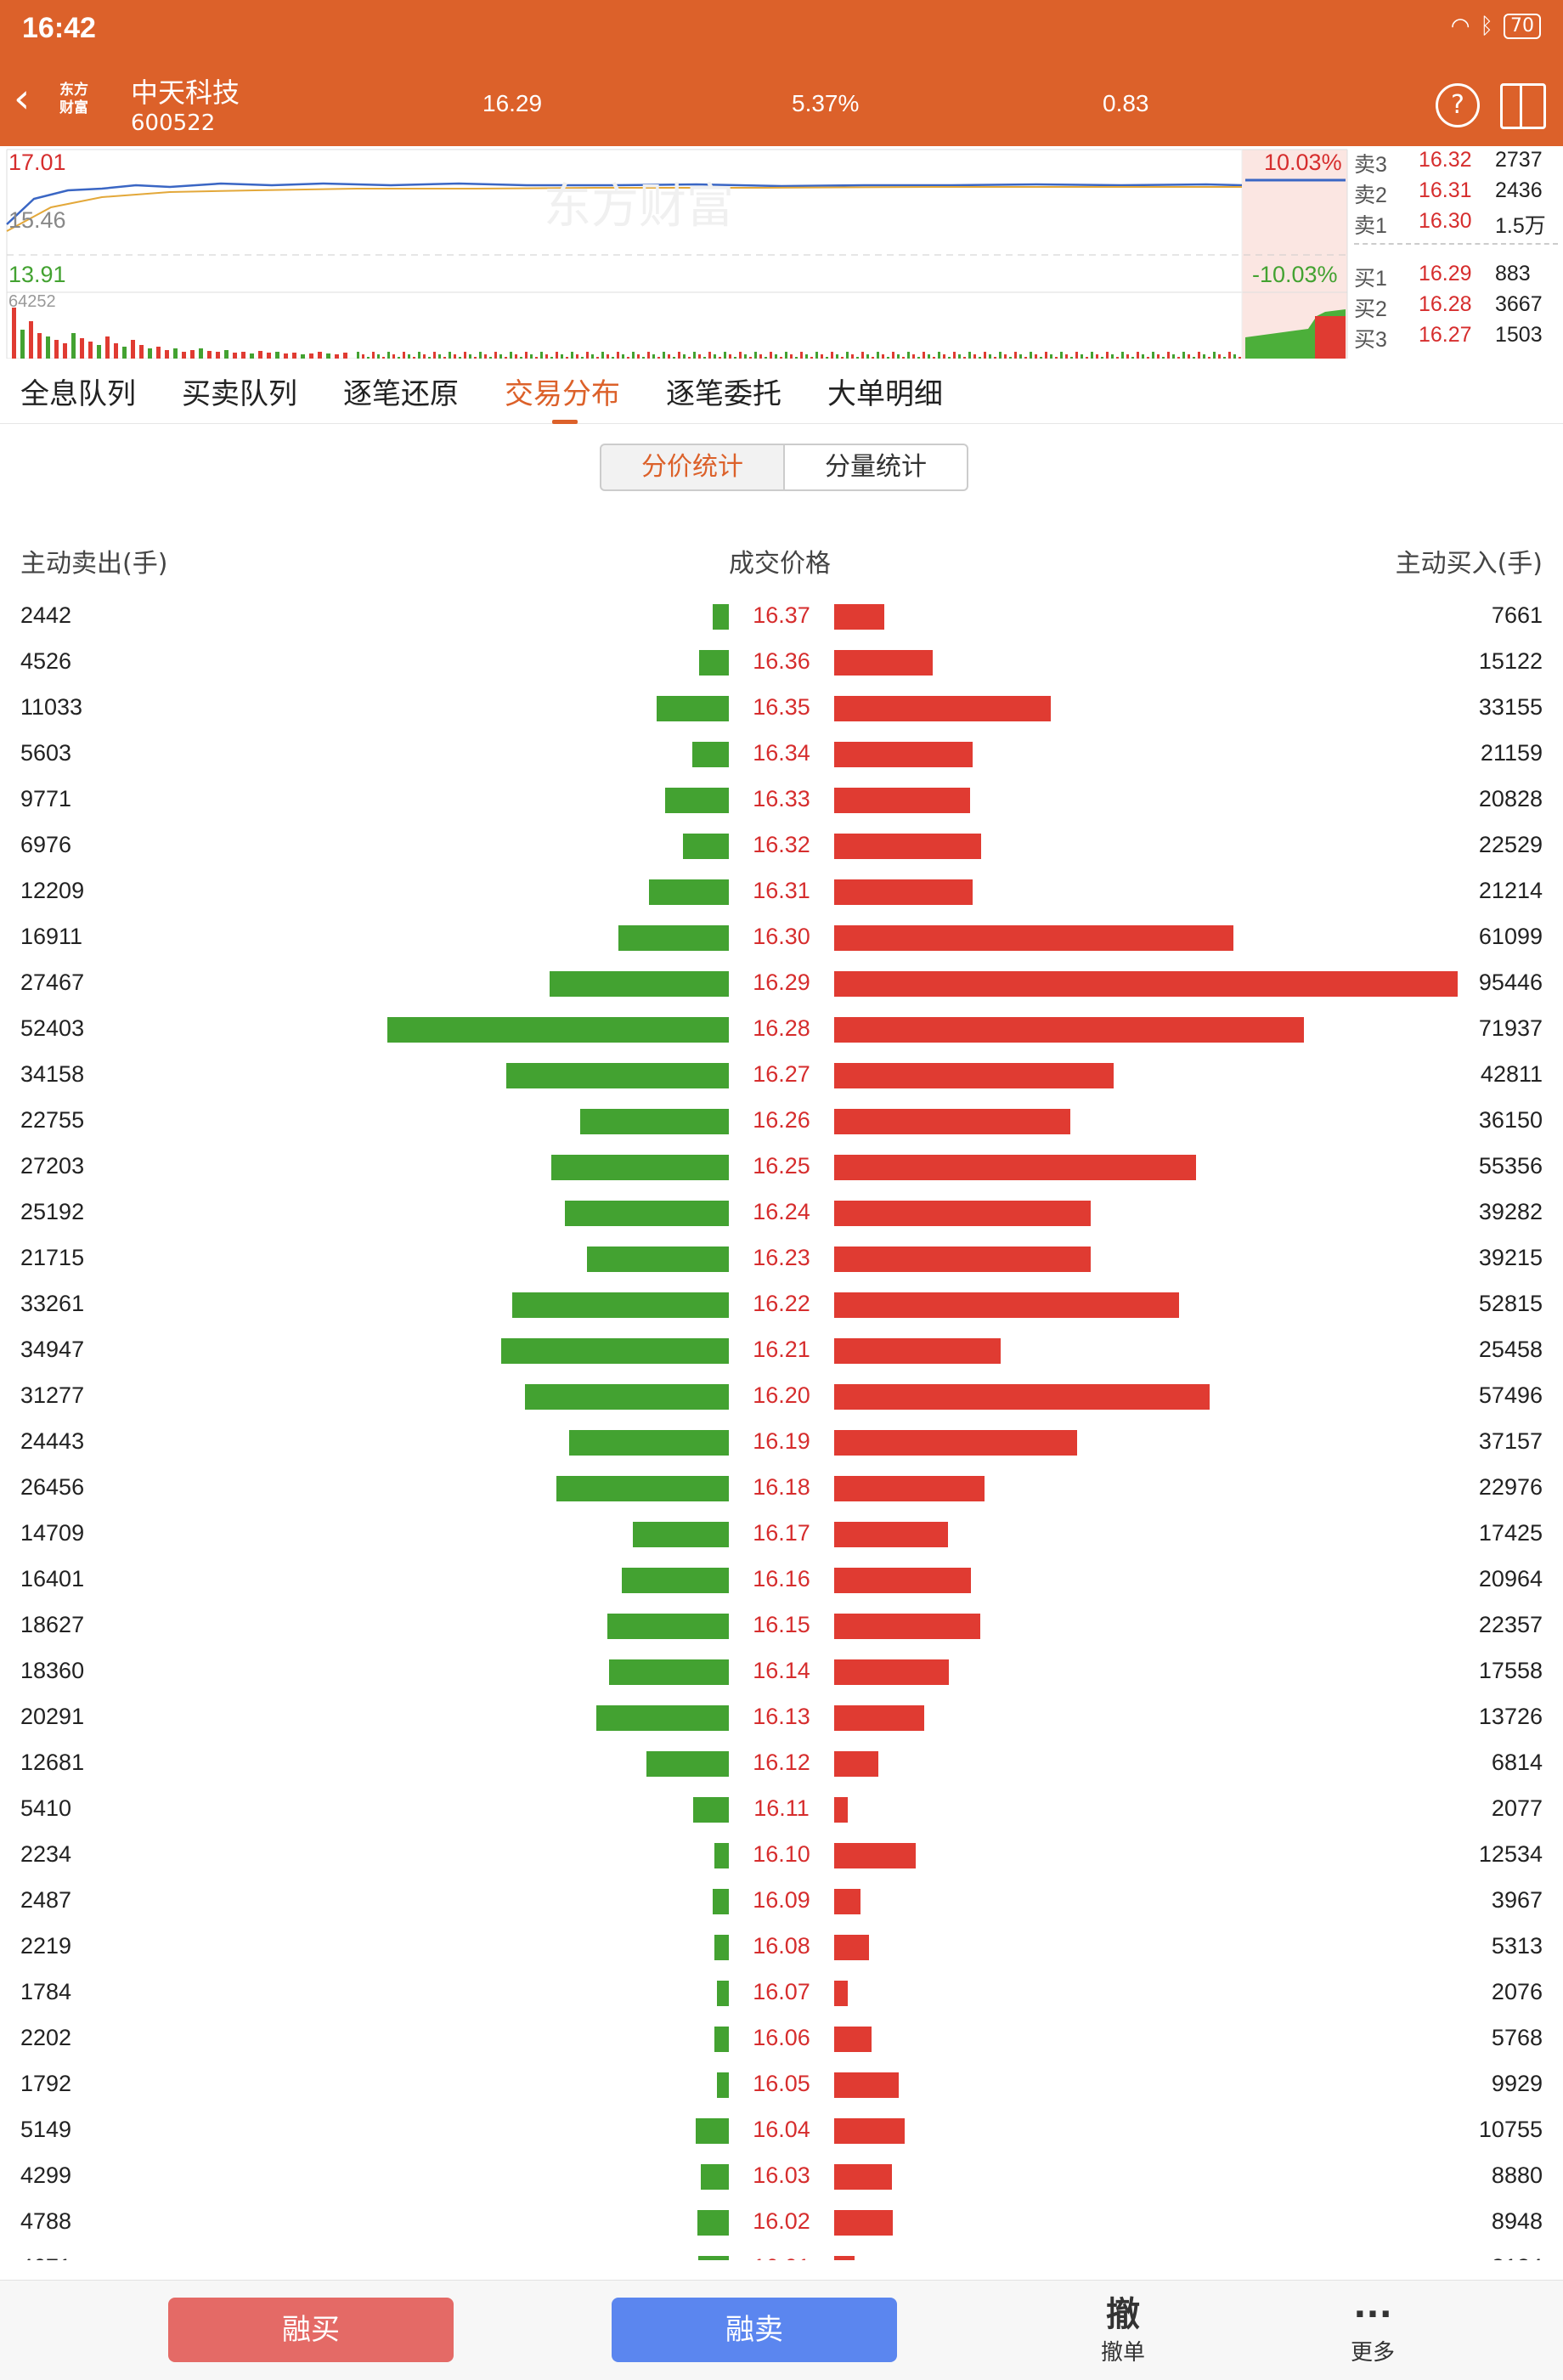 Image resolution: width=1563 pixels, height=2380 pixels. Describe the element at coordinates (781, 1350) in the screenshot. I see `trade-price: 16.21` at that location.